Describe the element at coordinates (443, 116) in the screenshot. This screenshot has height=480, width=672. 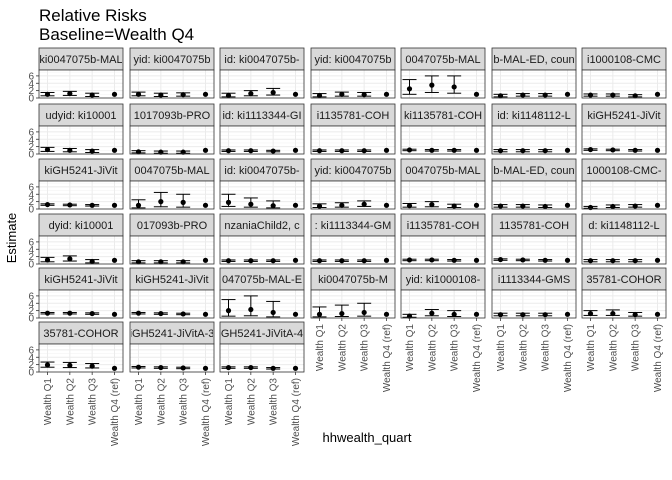
I see `facet-strip-label: ki1135781-COH` at that location.